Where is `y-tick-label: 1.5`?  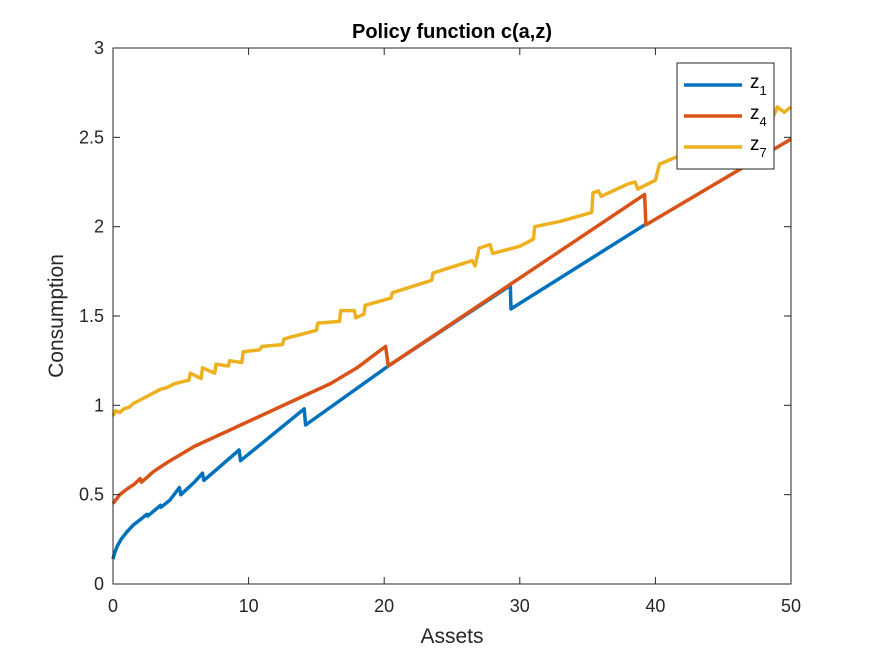 y-tick-label: 1.5 is located at coordinates (91, 316).